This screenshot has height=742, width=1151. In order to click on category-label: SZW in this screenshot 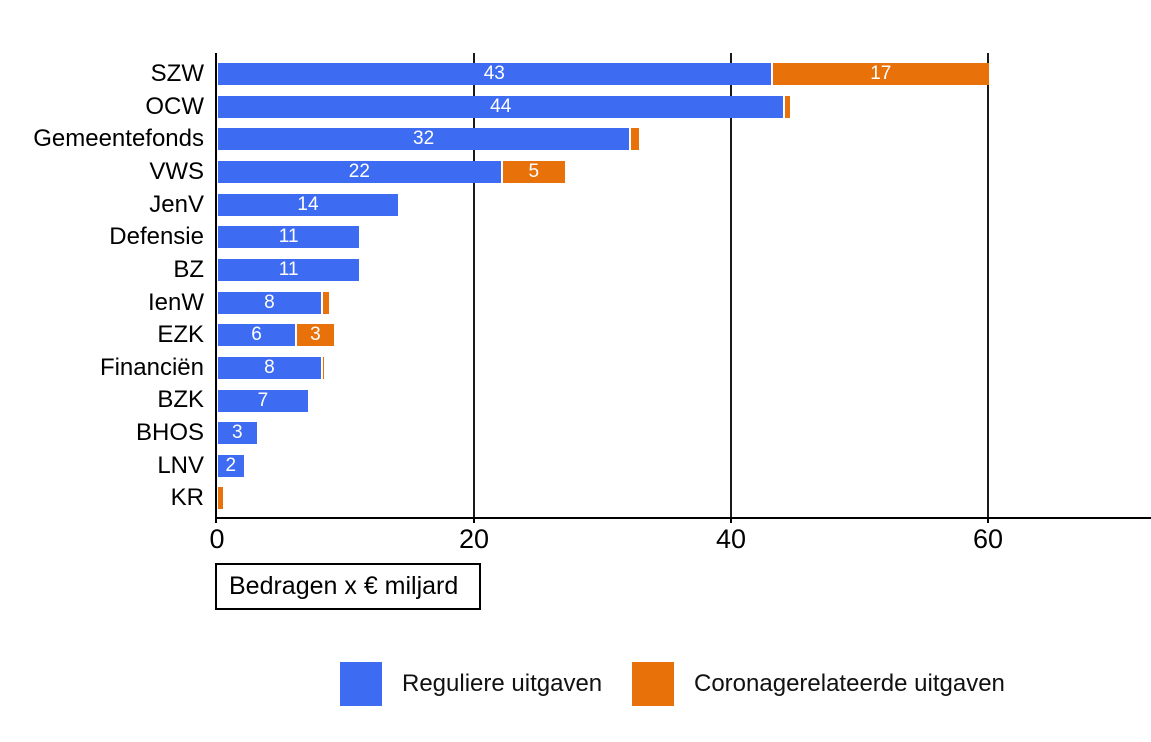, I will do `click(177, 73)`.